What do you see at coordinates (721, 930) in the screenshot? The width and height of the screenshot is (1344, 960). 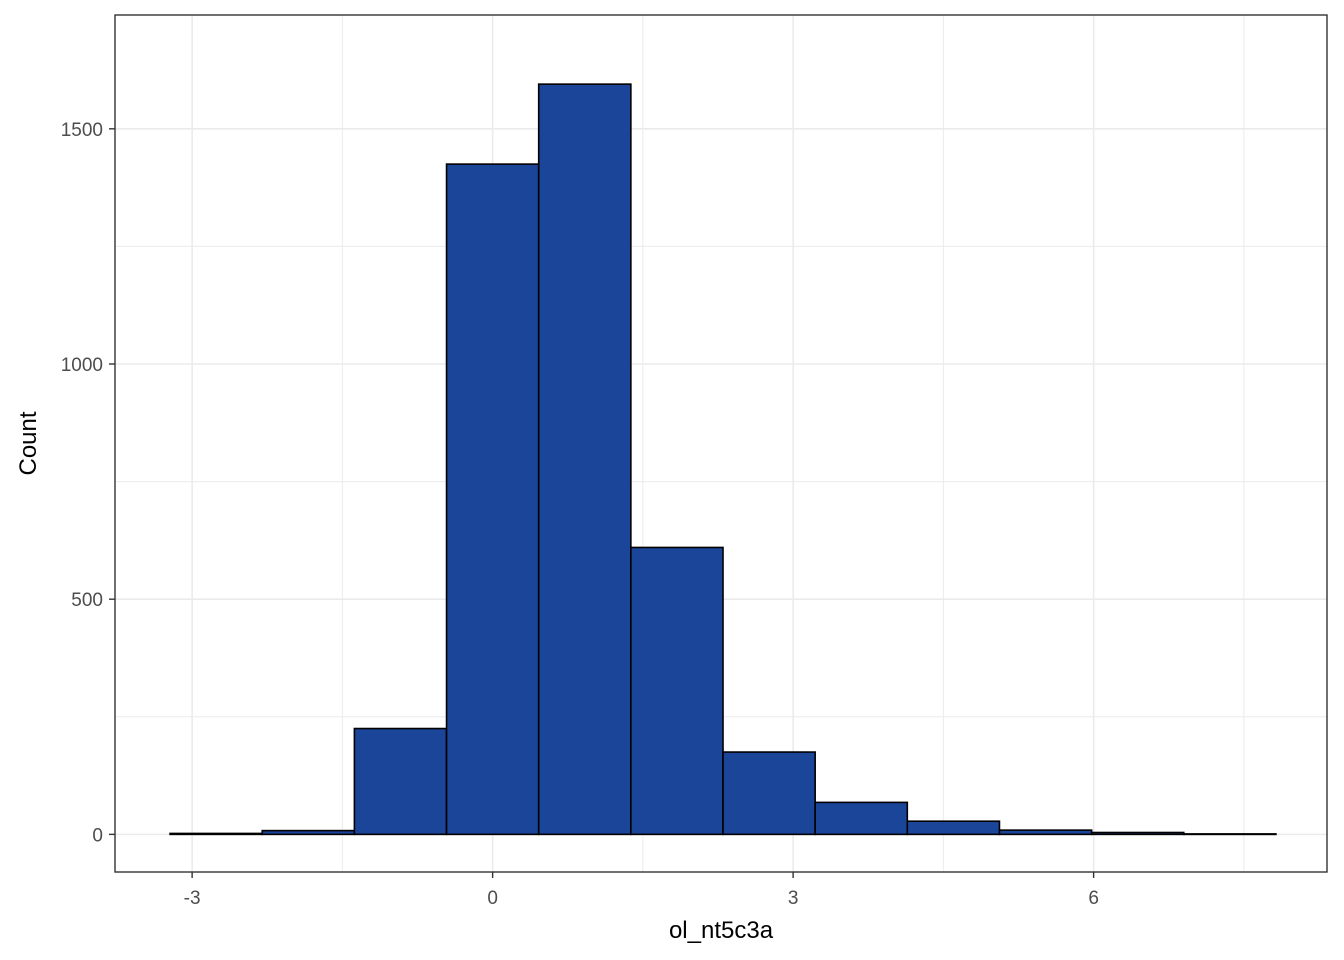 I see `x-axis-title: ol_nt5c3a` at bounding box center [721, 930].